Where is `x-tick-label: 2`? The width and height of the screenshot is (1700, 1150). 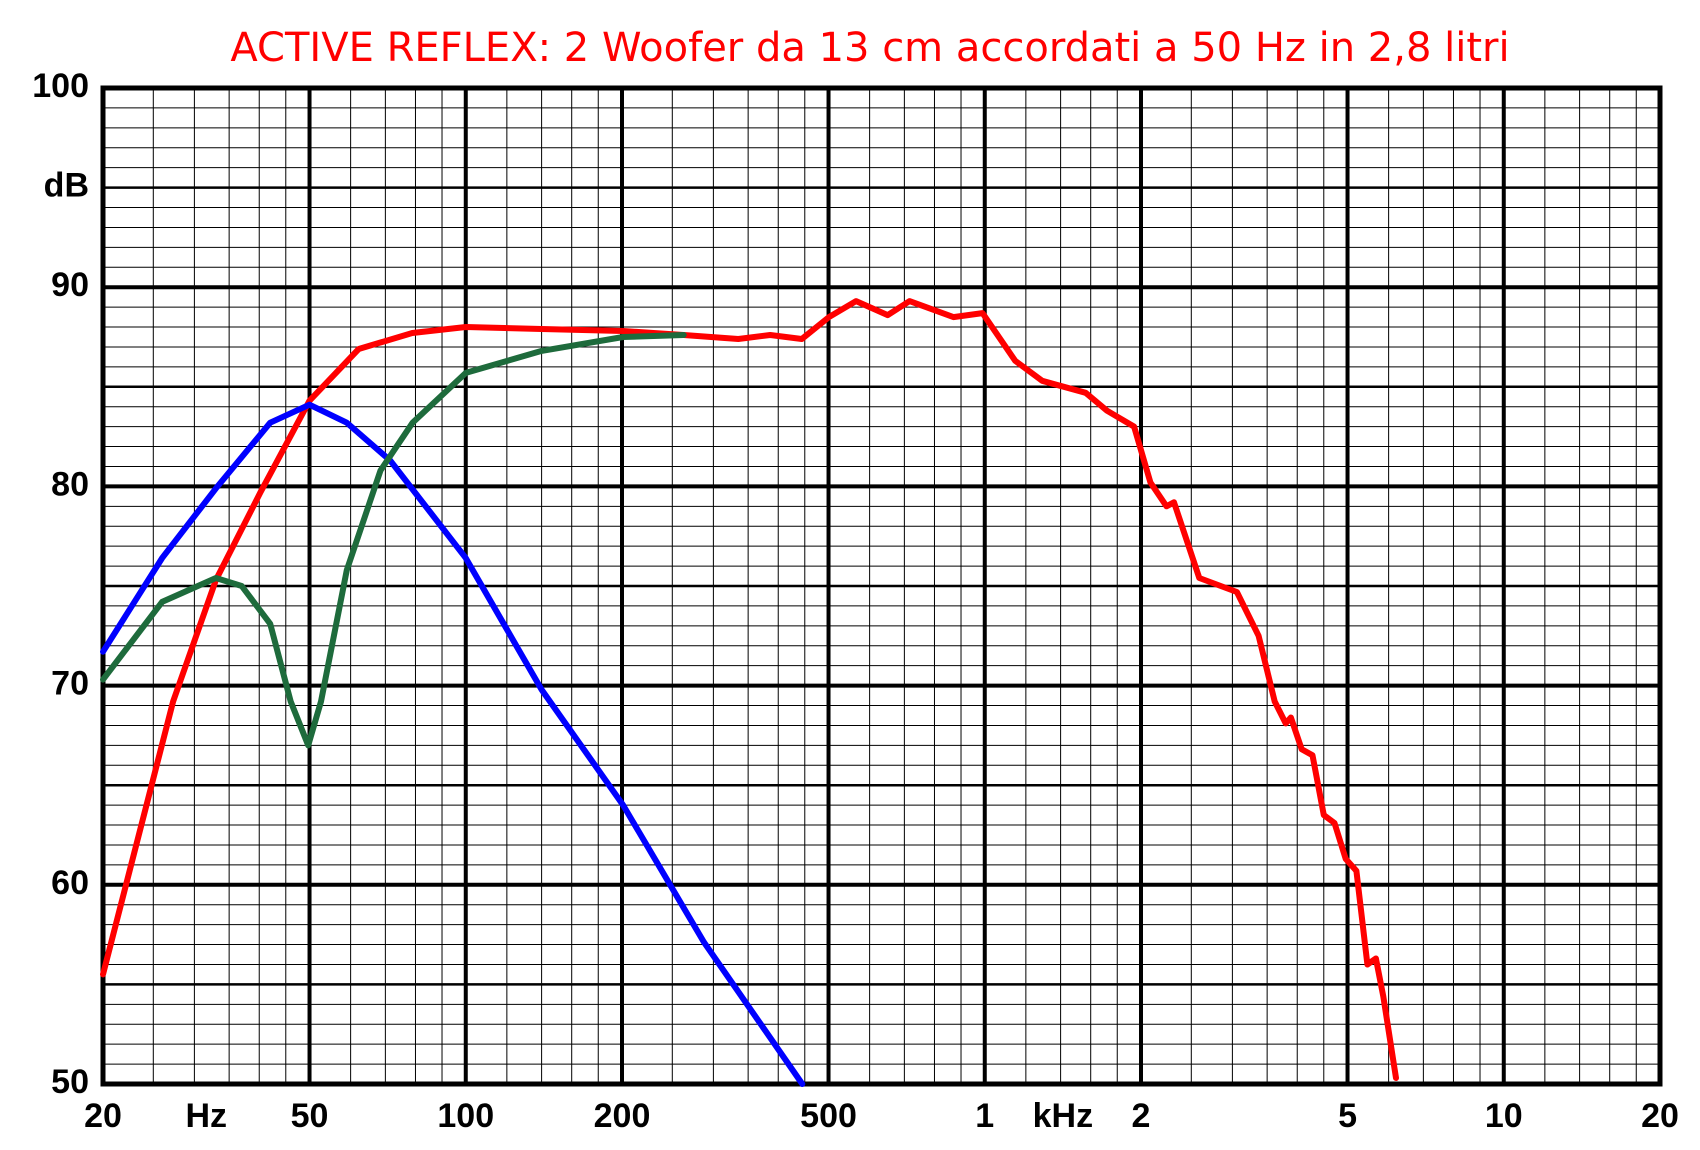 x-tick-label: 2 is located at coordinates (1141, 1116).